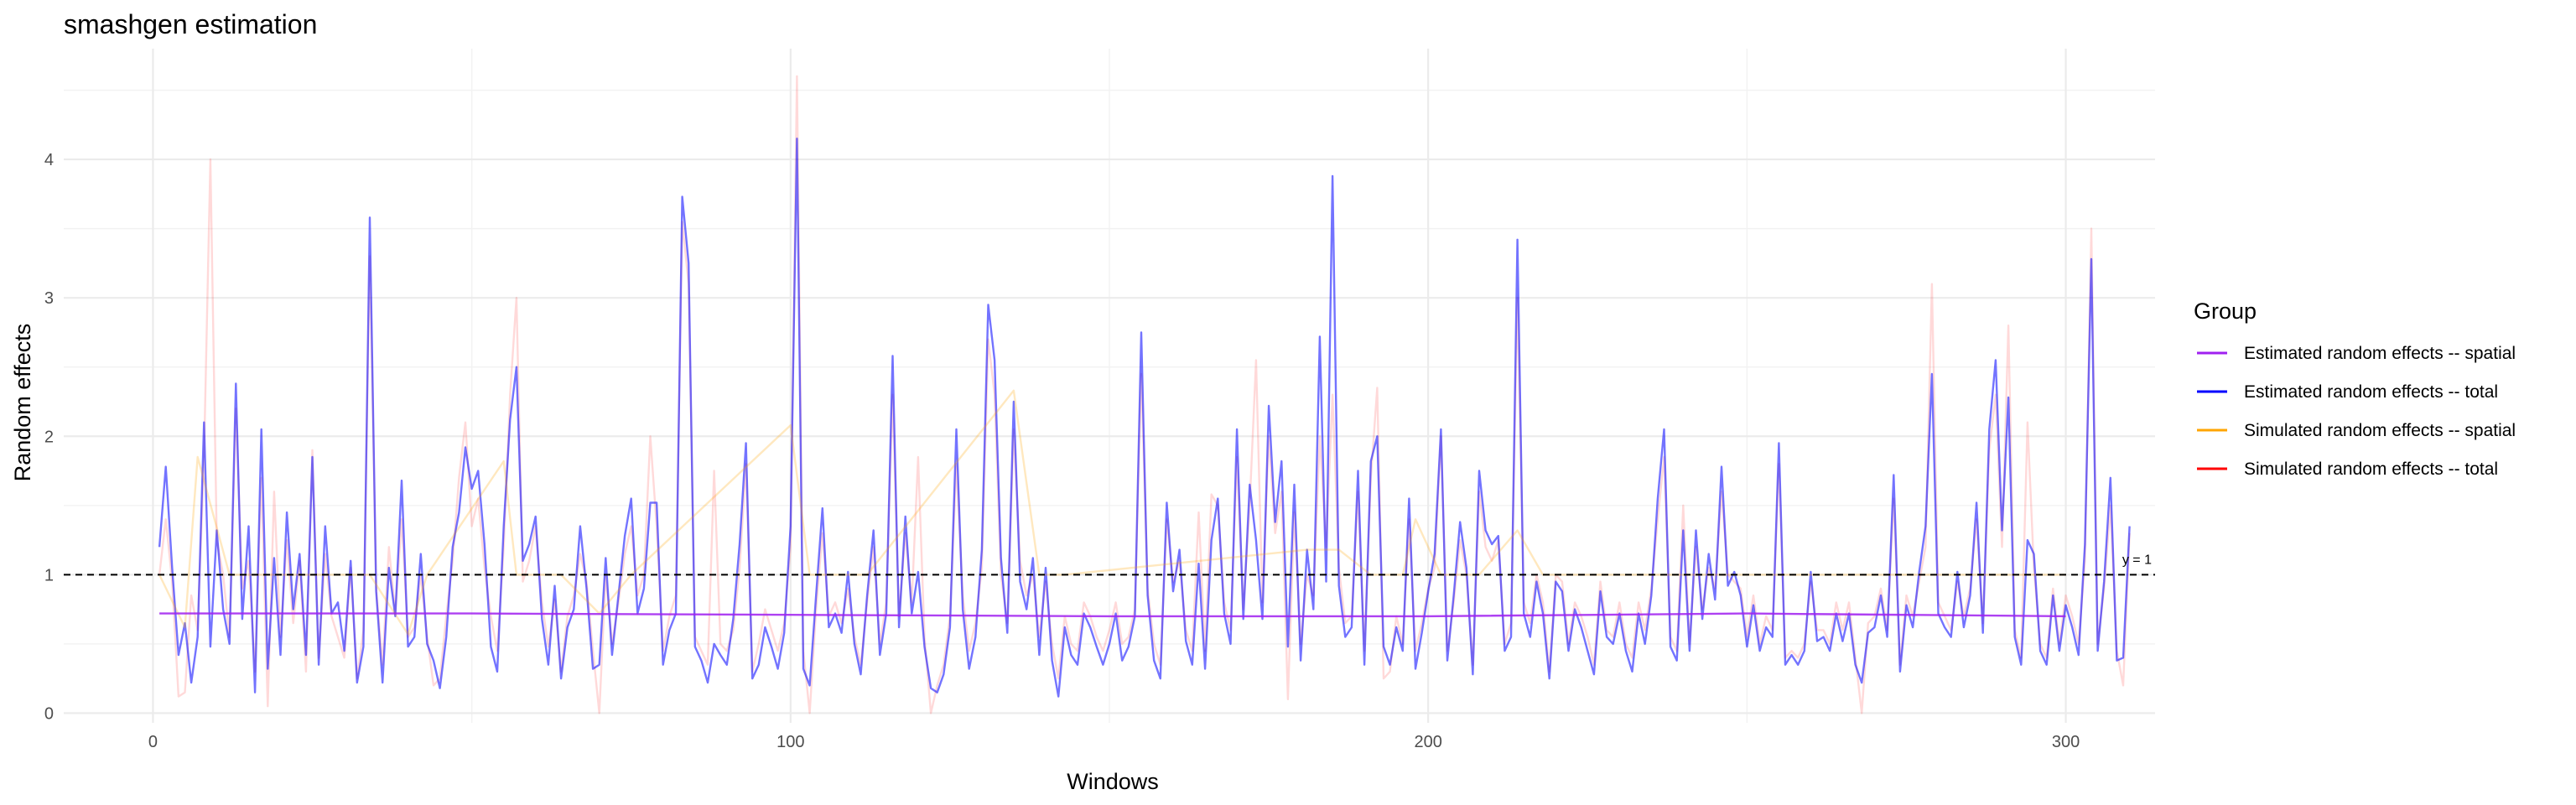 The image size is (2576, 805). Describe the element at coordinates (2225, 311) in the screenshot. I see `legend-title: Group` at that location.